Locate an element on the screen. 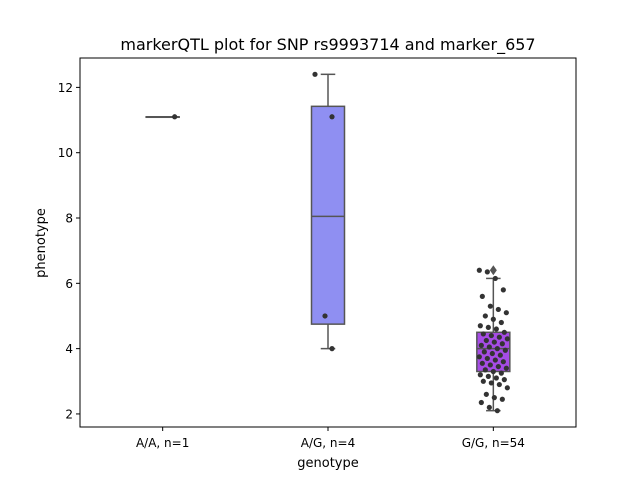 This screenshot has height=480, width=640. y-tick-label: 10 is located at coordinates (65, 153).